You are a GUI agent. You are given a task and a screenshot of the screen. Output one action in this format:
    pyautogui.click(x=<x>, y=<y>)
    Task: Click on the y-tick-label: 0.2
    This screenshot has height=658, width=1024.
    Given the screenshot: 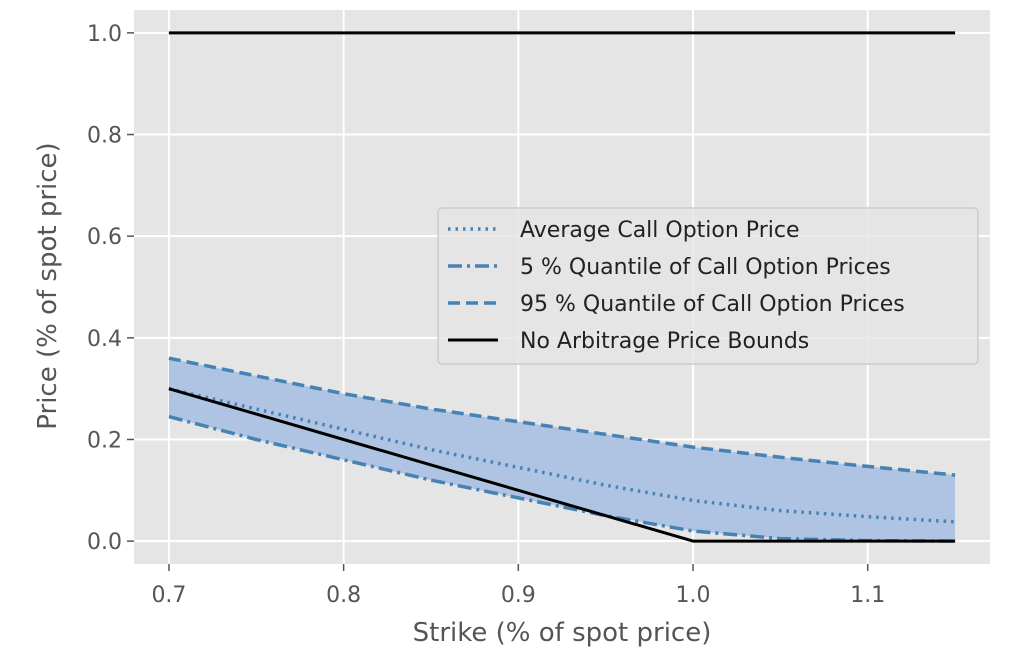 What is the action you would take?
    pyautogui.click(x=104, y=440)
    